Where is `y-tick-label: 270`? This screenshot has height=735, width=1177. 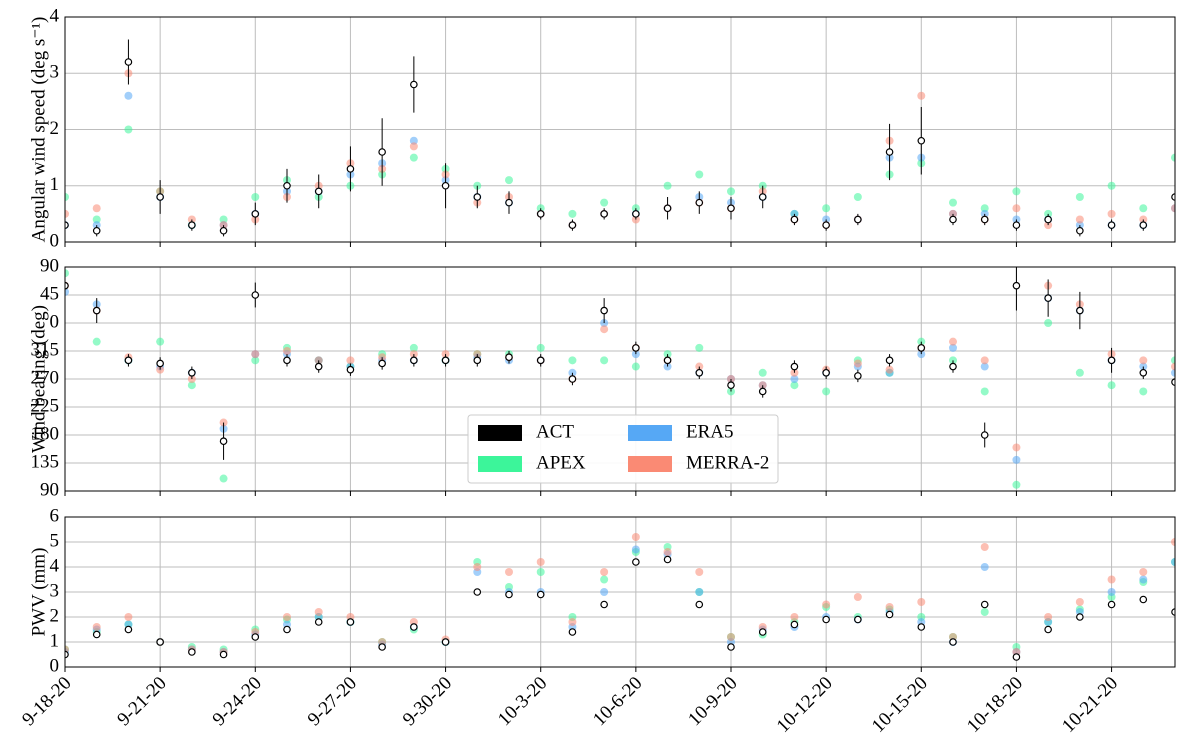 y-tick-label: 270 is located at coordinates (45, 377).